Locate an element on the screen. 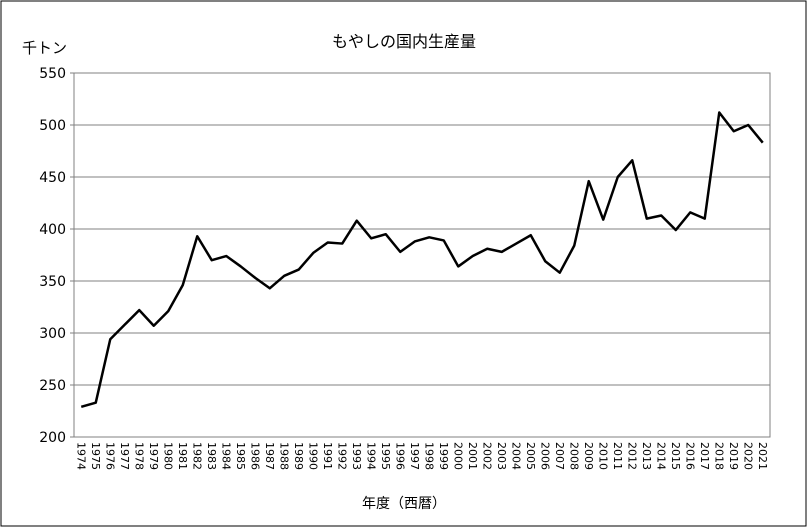  x-tick-label: 1980 is located at coordinates (167, 456).